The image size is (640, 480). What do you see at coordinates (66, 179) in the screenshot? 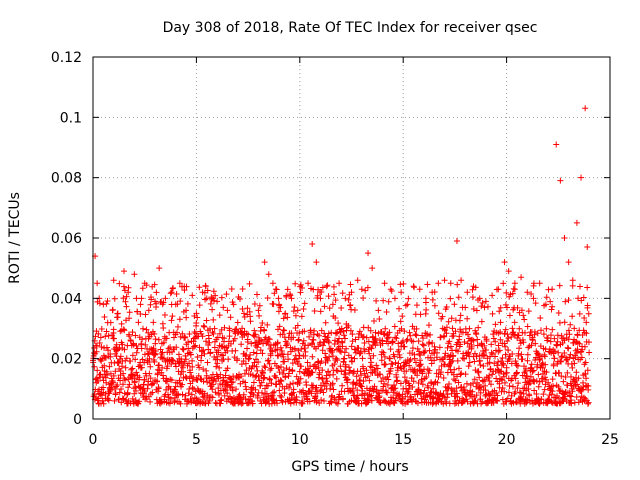
I see `y-tick-label: 0.08` at bounding box center [66, 179].